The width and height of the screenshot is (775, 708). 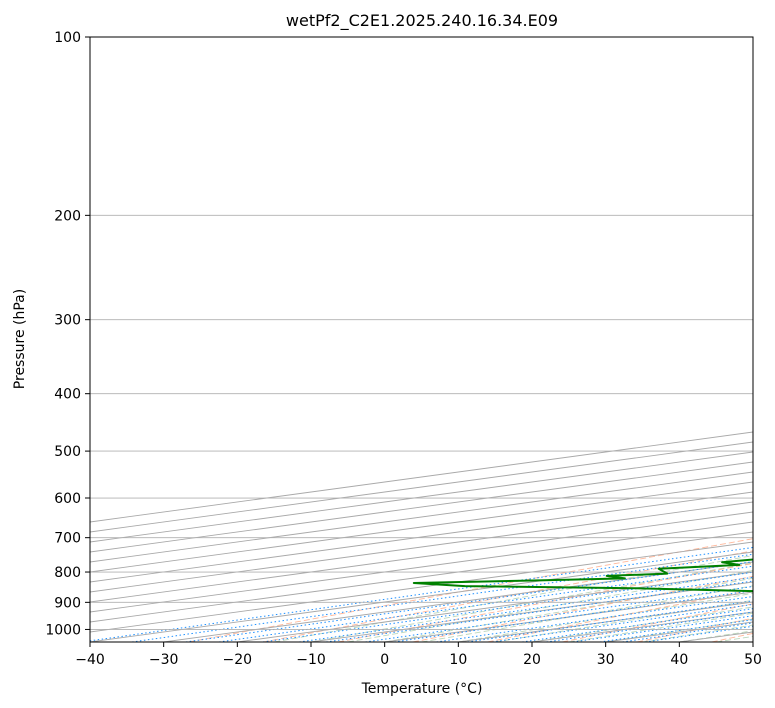 What do you see at coordinates (458, 660) in the screenshot?
I see `x-tick-label: 10` at bounding box center [458, 660].